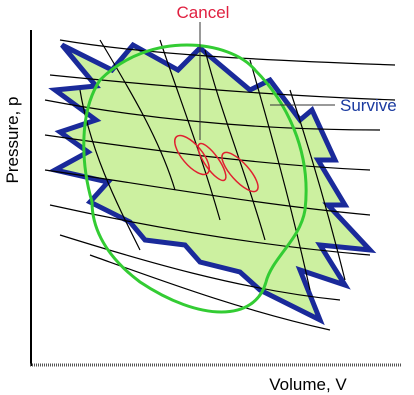 This screenshot has height=395, width=414. What do you see at coordinates (216, 163) in the screenshot?
I see `cancel-loops` at bounding box center [216, 163].